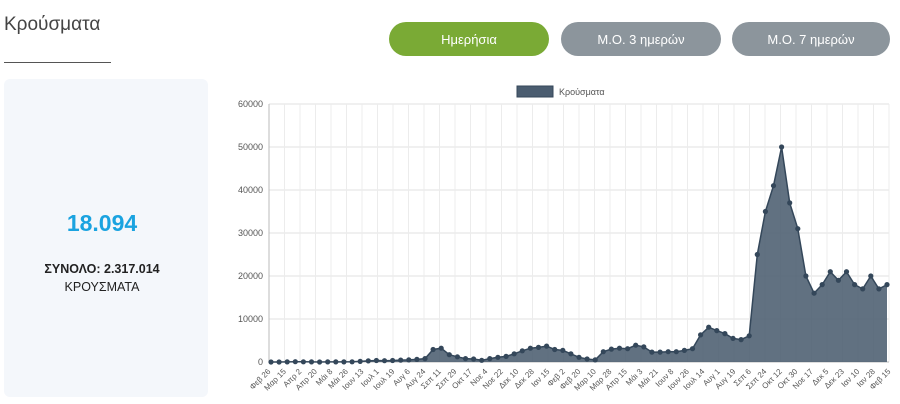 This screenshot has width=900, height=404. Describe the element at coordinates (250, 104) in the screenshot. I see `y-tick-label: 60000` at that location.